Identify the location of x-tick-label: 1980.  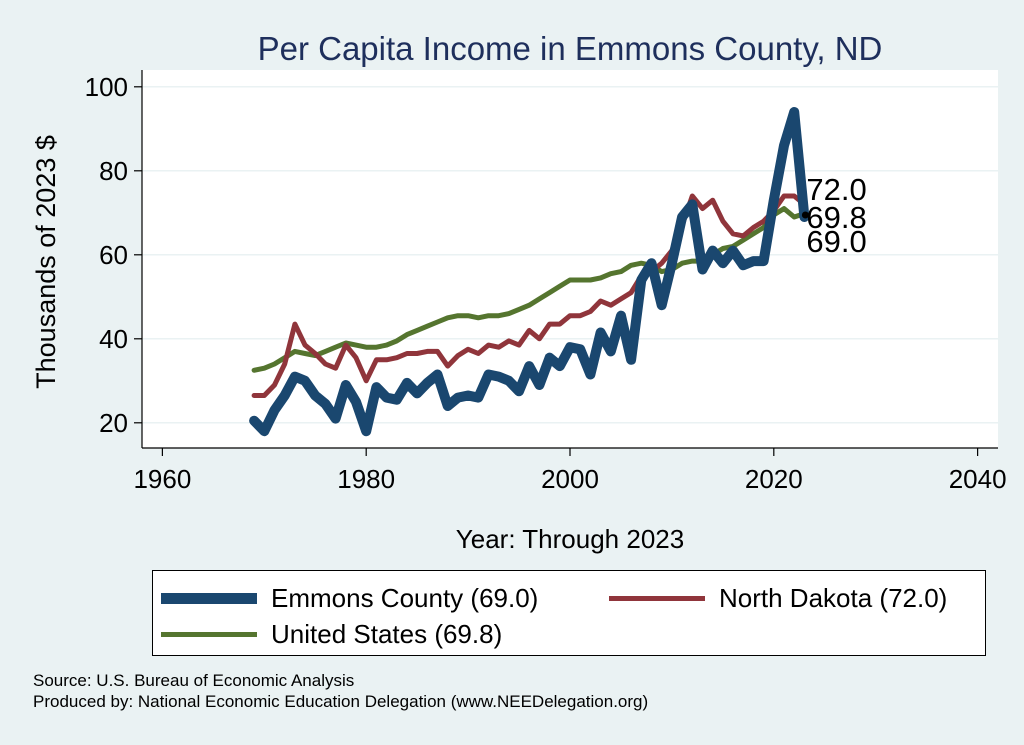
(366, 479).